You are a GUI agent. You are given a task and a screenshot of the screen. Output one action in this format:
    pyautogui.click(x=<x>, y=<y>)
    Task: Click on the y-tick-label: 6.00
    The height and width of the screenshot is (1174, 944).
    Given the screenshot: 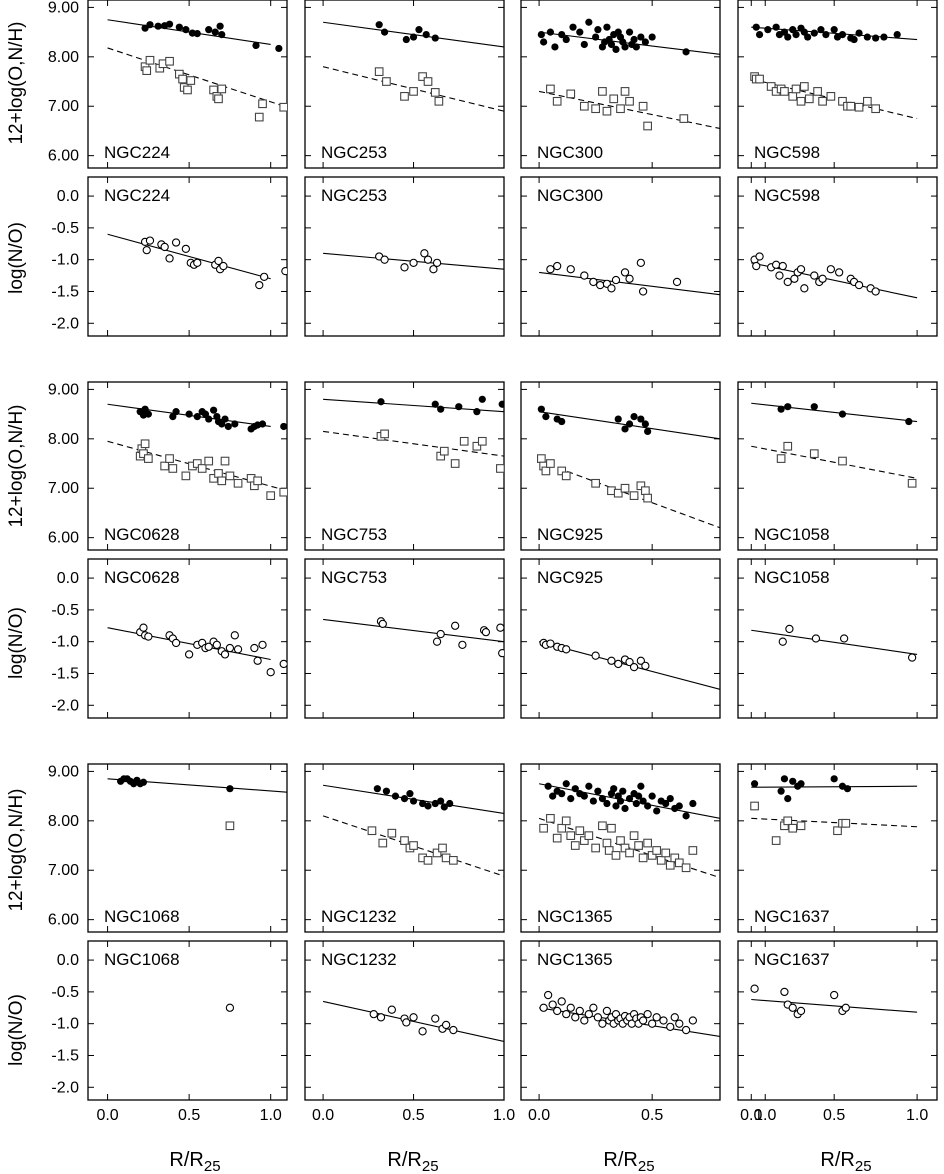 What is the action you would take?
    pyautogui.click(x=63, y=156)
    